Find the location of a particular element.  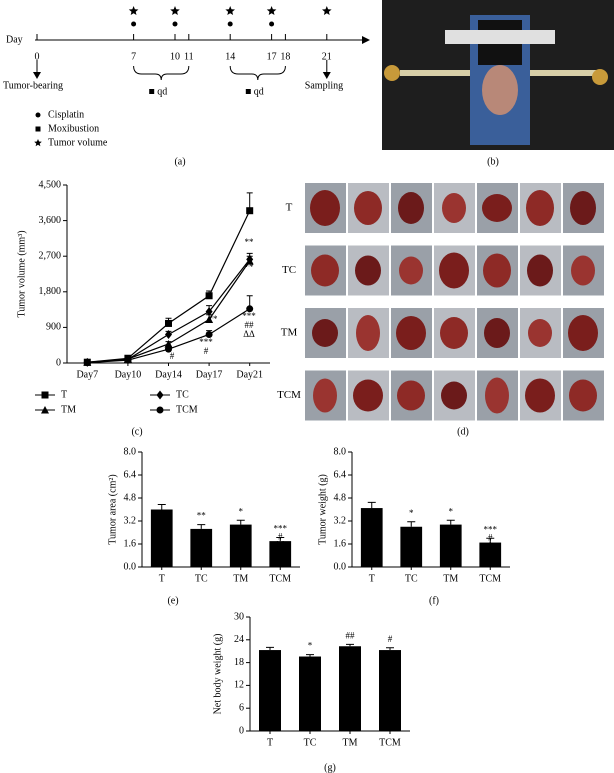

row-label: TC is located at coordinates (289, 270).